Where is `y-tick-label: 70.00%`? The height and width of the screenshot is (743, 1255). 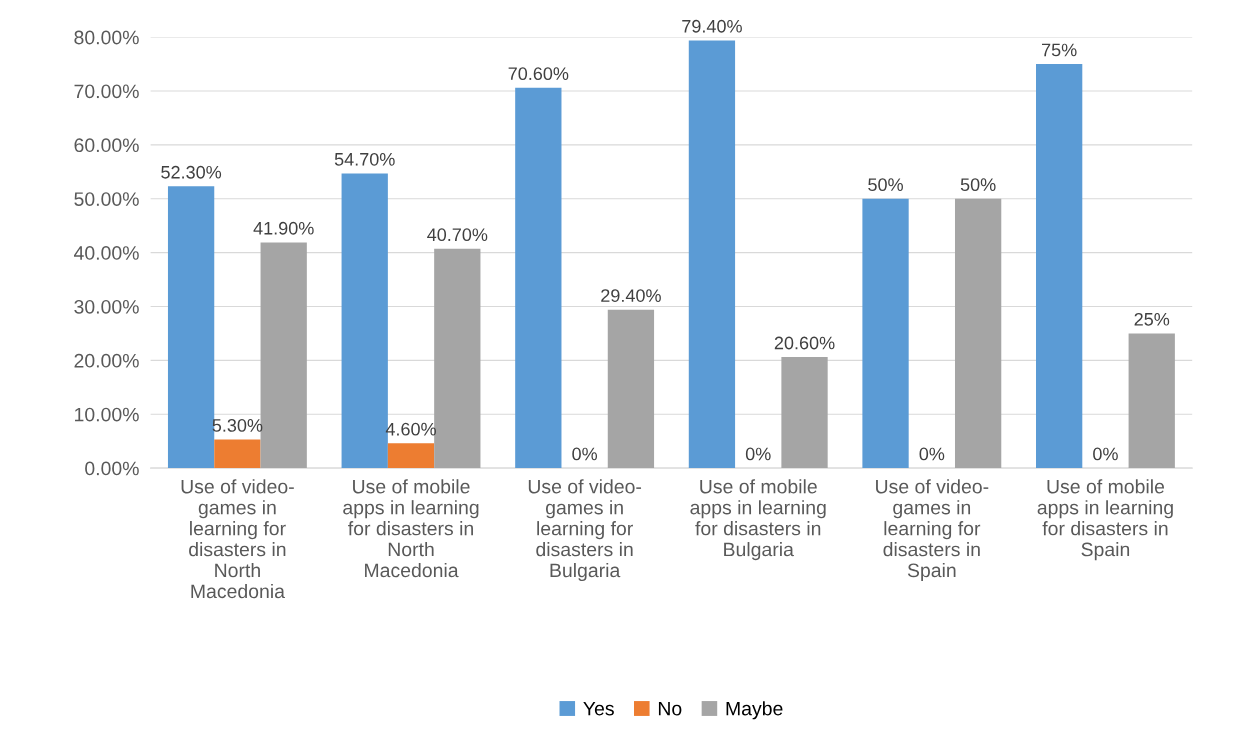 y-tick-label: 70.00% is located at coordinates (106, 91).